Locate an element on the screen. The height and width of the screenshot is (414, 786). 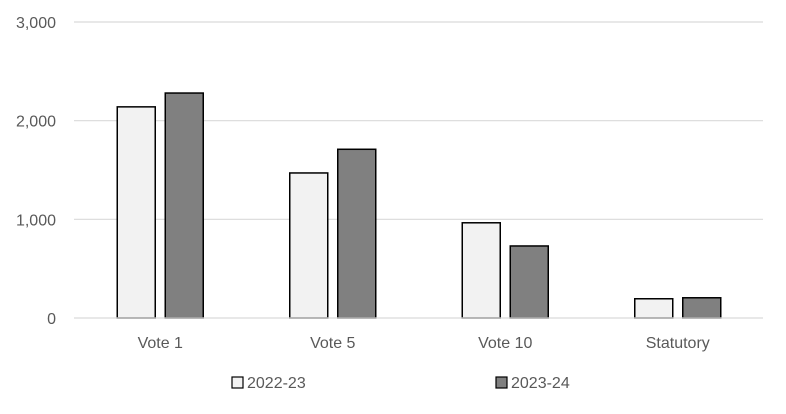
y-tick-label: 0 is located at coordinates (51, 319).